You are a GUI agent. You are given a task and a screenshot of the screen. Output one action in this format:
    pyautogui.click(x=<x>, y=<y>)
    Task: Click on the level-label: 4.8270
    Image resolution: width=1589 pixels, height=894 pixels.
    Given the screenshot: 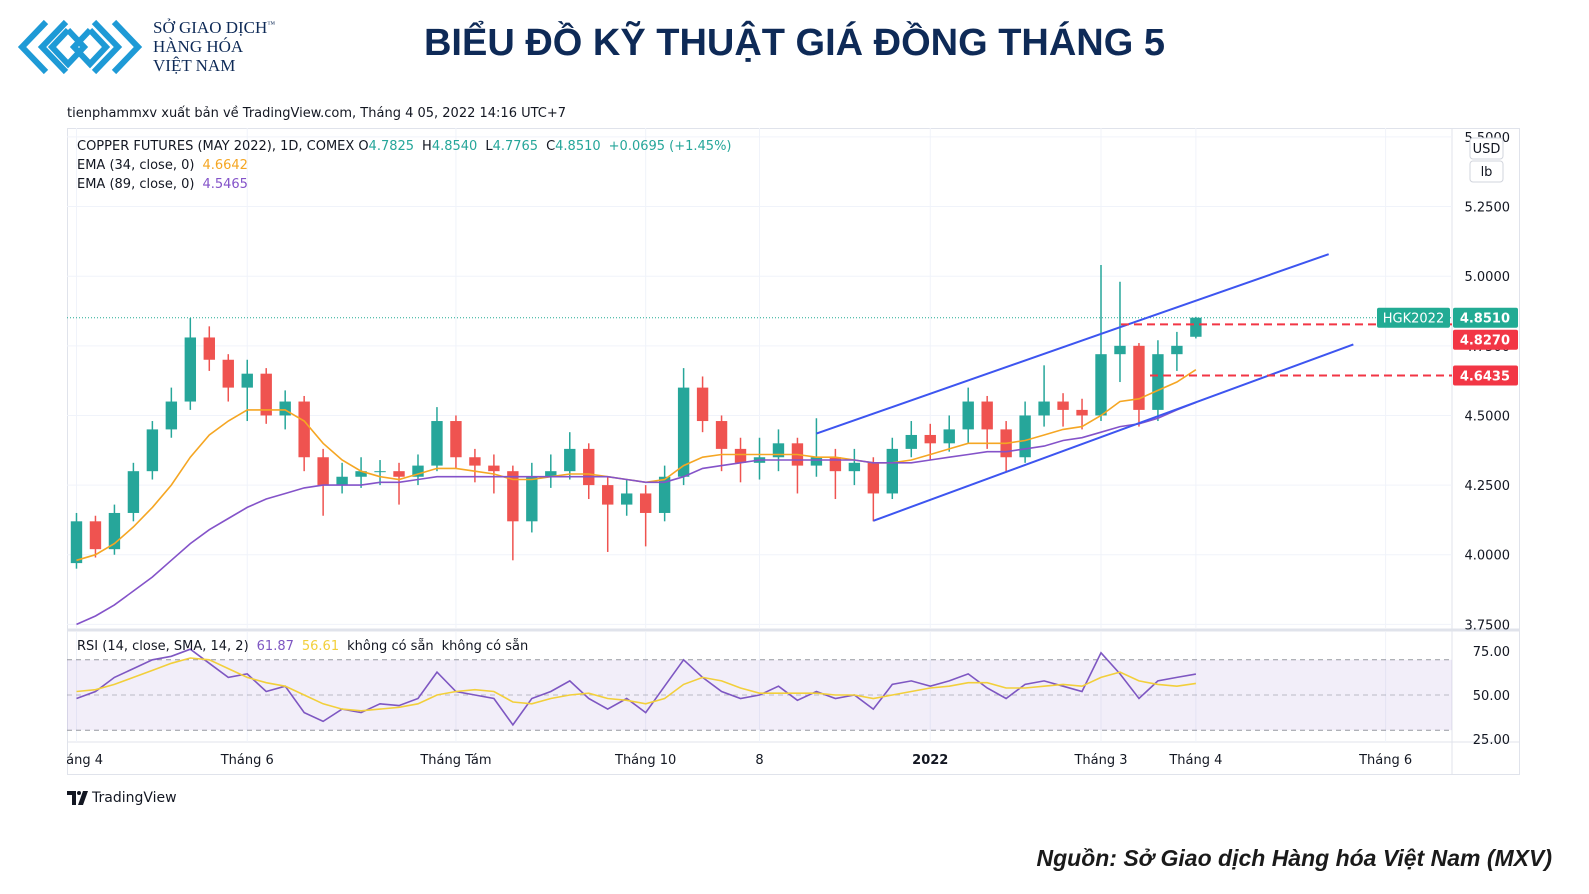 What is the action you would take?
    pyautogui.click(x=1485, y=341)
    